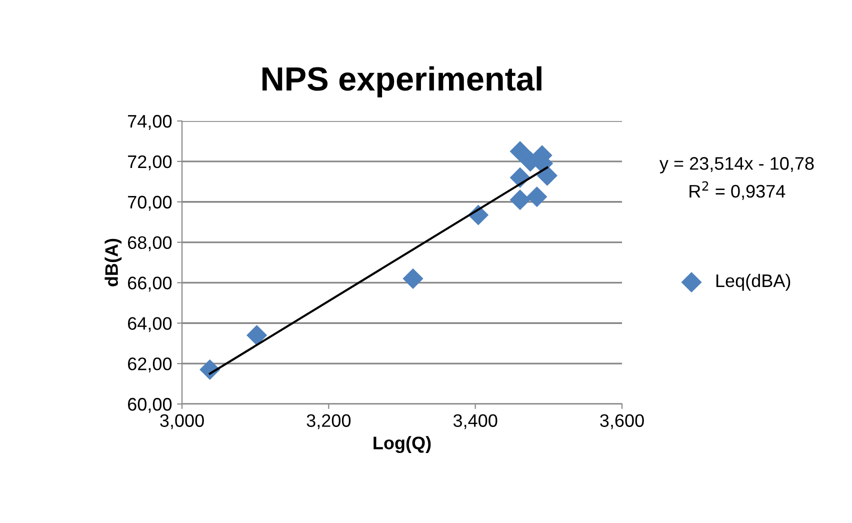 This screenshot has height=523, width=852. What do you see at coordinates (150, 405) in the screenshot?
I see `y-tick-label: 60,00` at bounding box center [150, 405].